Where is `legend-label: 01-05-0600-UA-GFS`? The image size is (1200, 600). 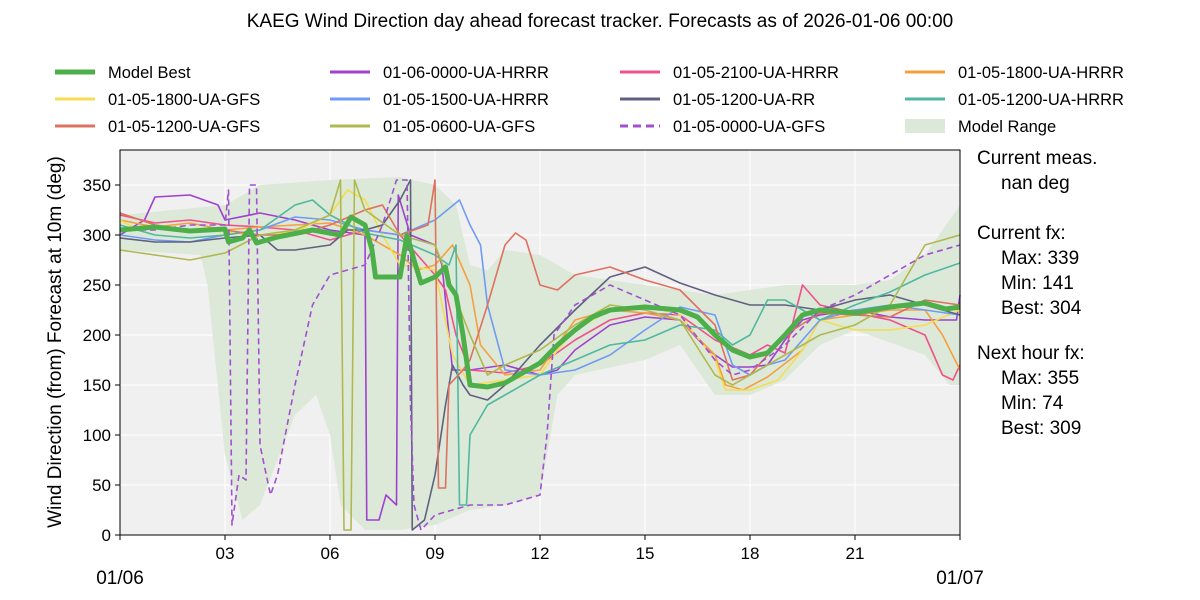
legend-label: 01-05-0600-UA-GFS is located at coordinates (459, 127).